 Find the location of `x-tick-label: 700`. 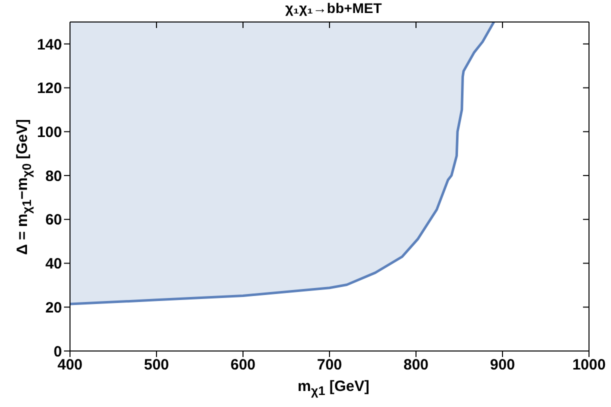

x-tick-label: 700 is located at coordinates (329, 365).